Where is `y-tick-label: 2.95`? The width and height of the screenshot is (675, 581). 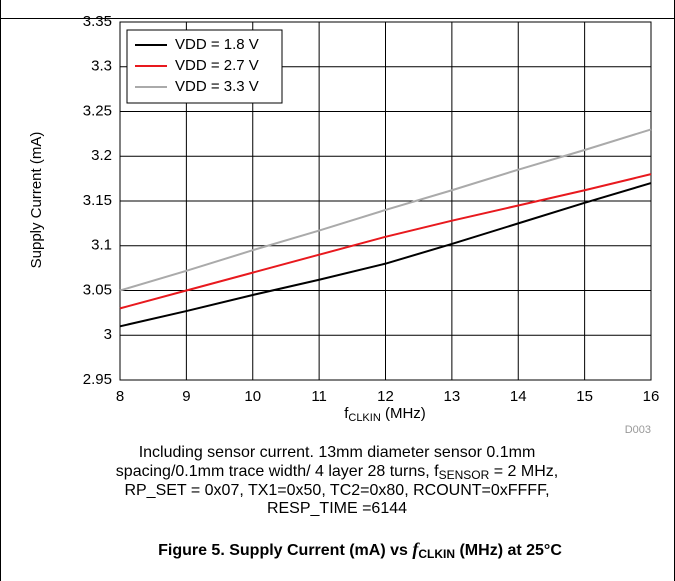
y-tick-label: 2.95 is located at coordinates (97, 379).